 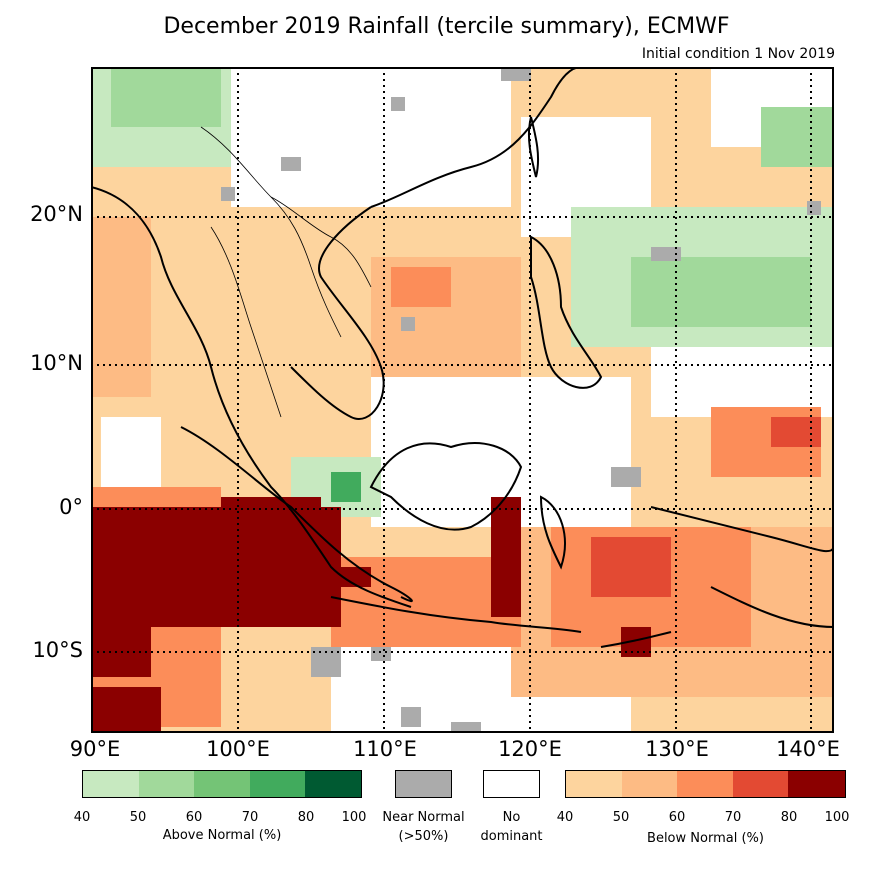 What do you see at coordinates (56, 363) in the screenshot?
I see `lat-label-10n: 10°N` at bounding box center [56, 363].